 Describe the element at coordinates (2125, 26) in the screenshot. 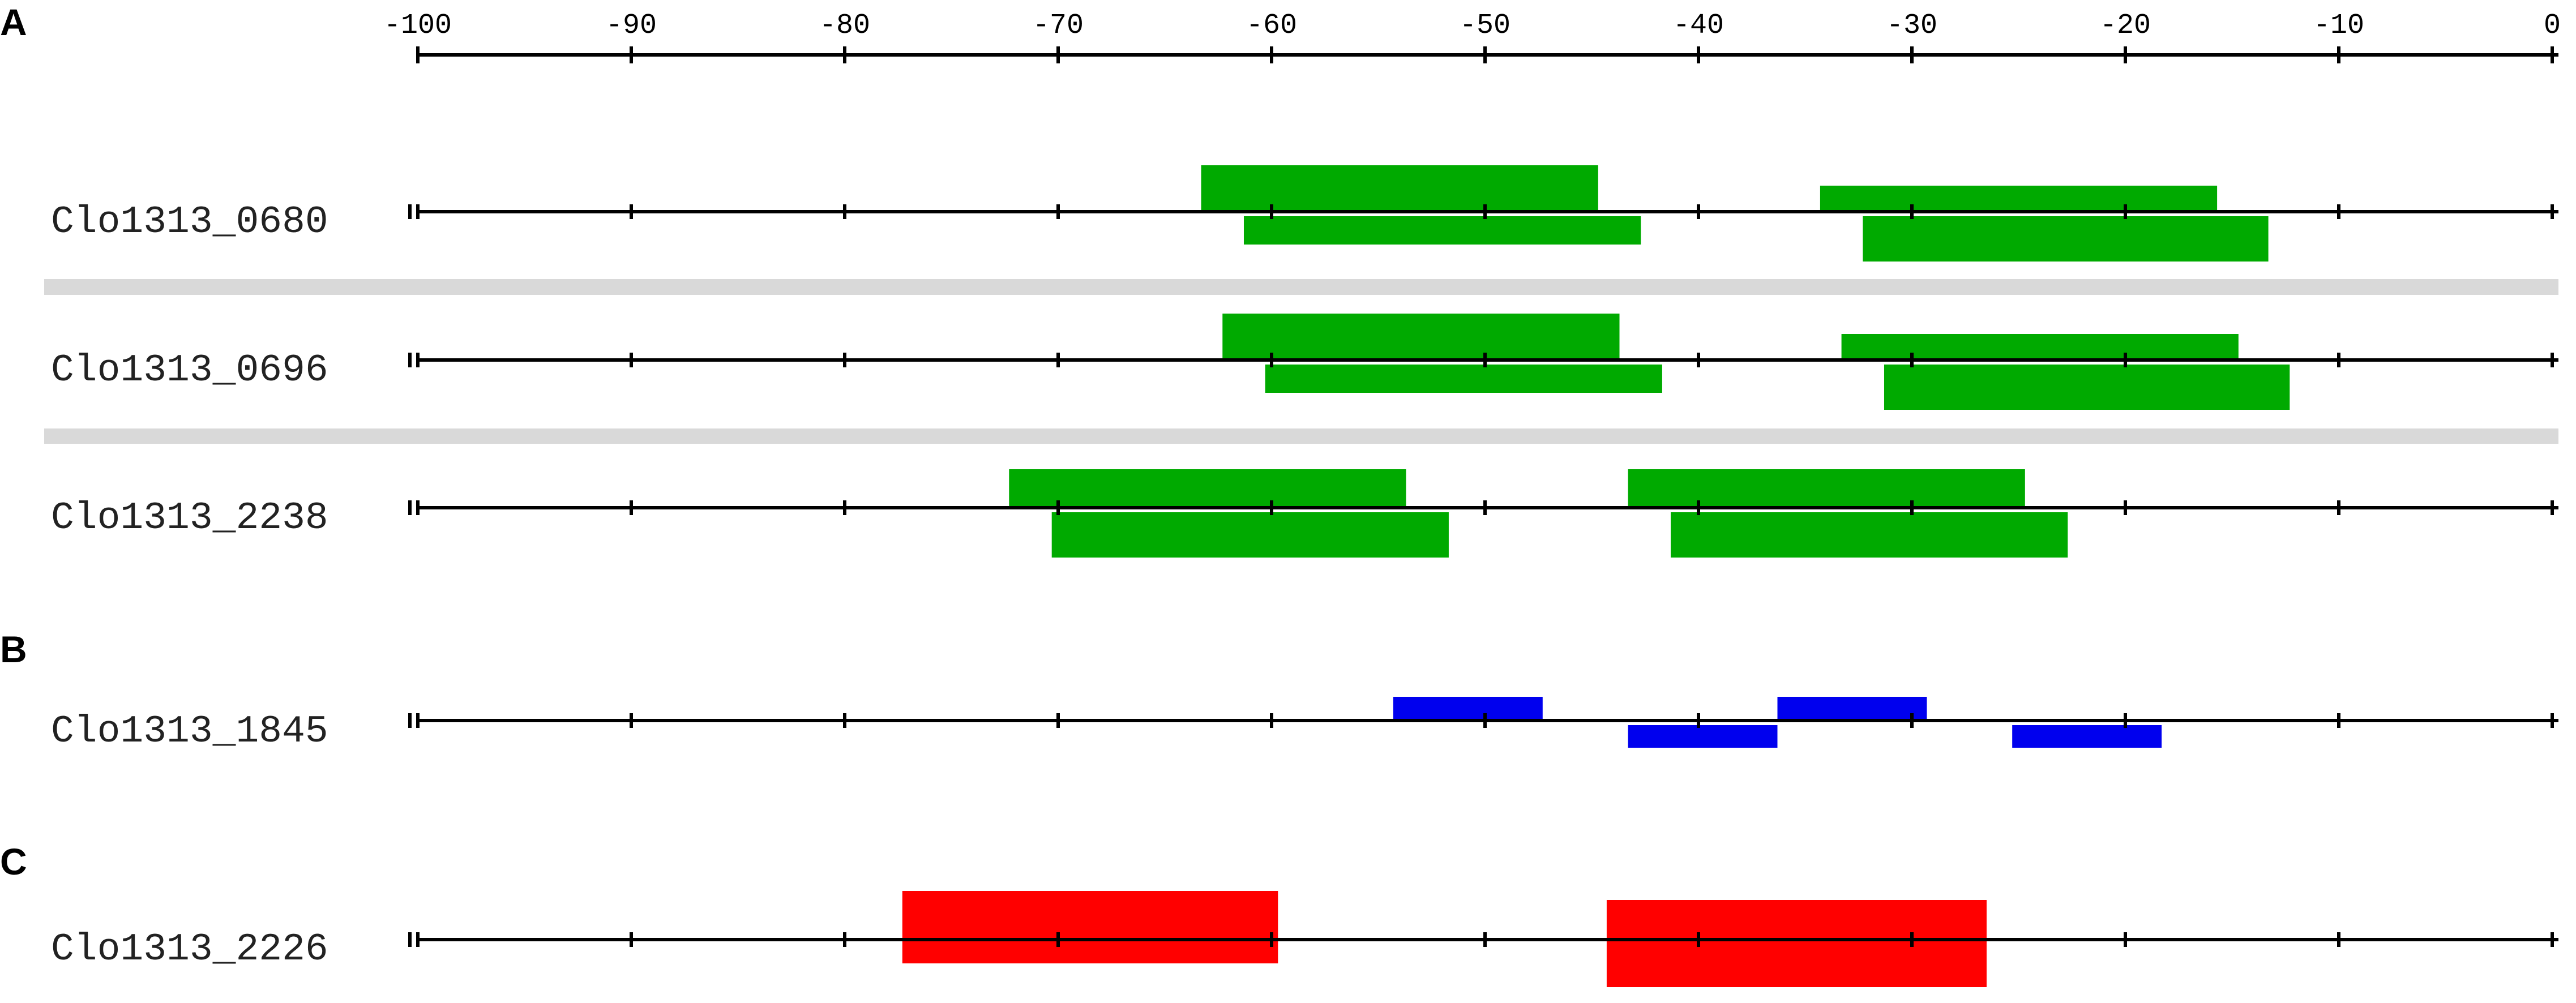

I see `axis-tick-label: -20` at that location.